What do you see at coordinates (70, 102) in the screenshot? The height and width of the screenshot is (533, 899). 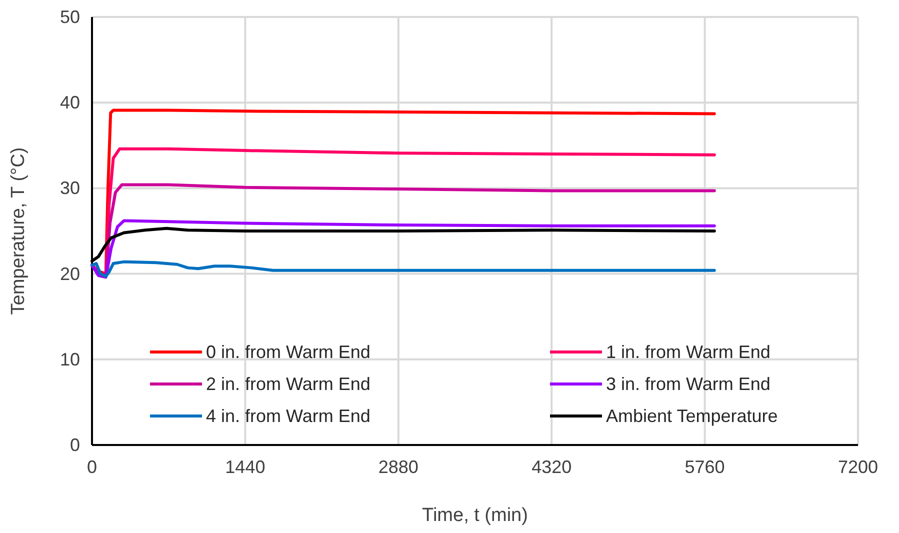 I see `y-tick-label: 40` at bounding box center [70, 102].